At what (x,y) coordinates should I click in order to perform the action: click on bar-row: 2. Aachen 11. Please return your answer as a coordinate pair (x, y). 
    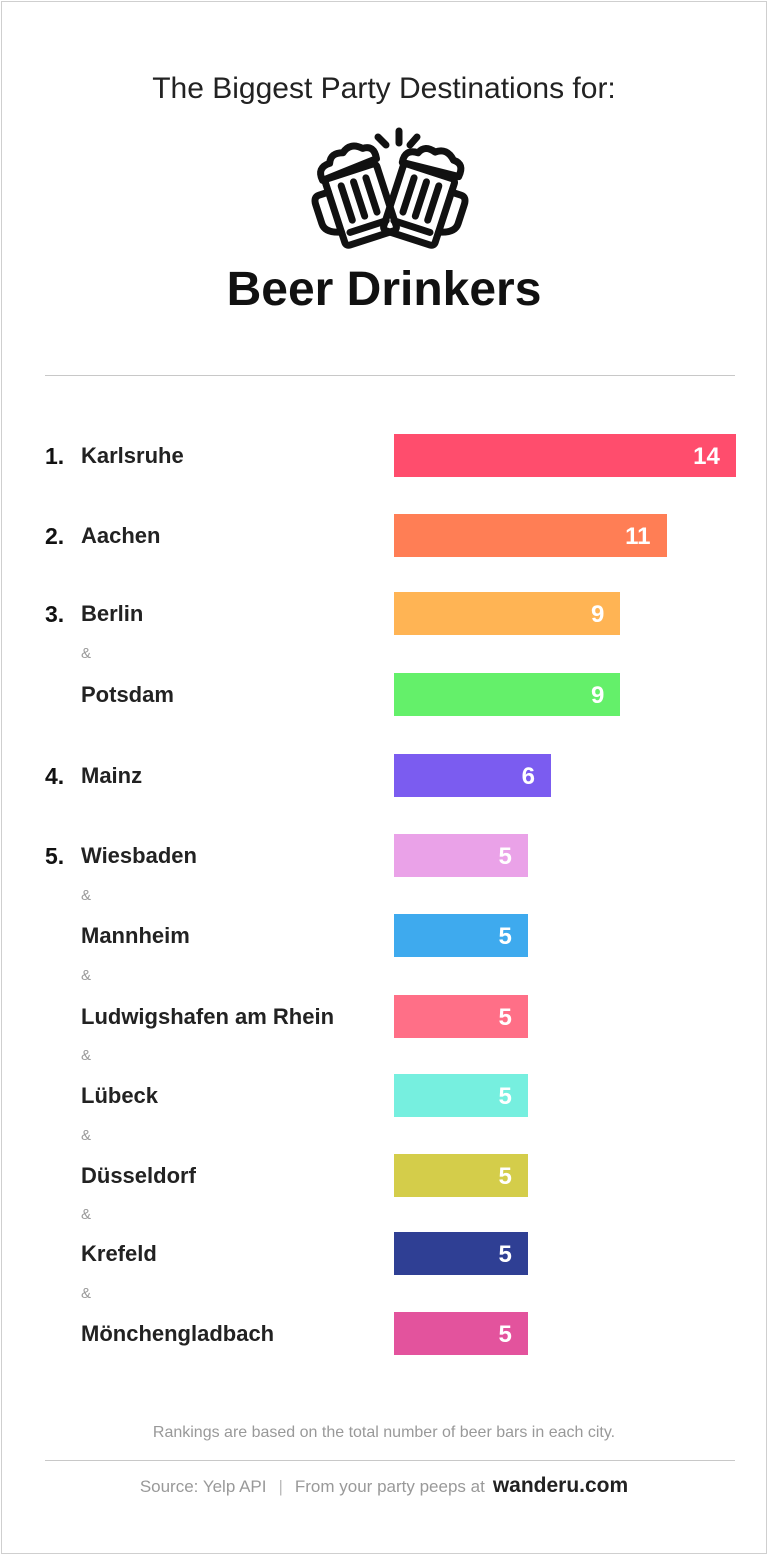
    Looking at the image, I should click on (384, 535).